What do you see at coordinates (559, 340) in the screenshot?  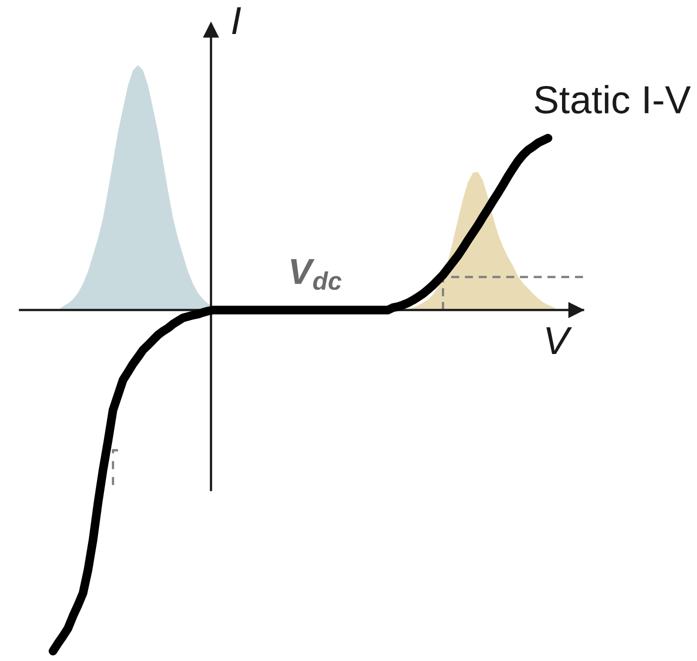 I see `x-axis-title: V` at bounding box center [559, 340].